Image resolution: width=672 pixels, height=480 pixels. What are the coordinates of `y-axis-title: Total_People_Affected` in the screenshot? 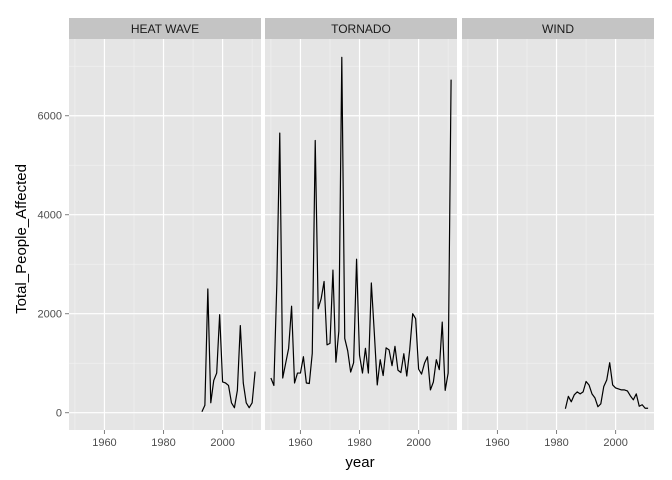 It's located at (21, 239).